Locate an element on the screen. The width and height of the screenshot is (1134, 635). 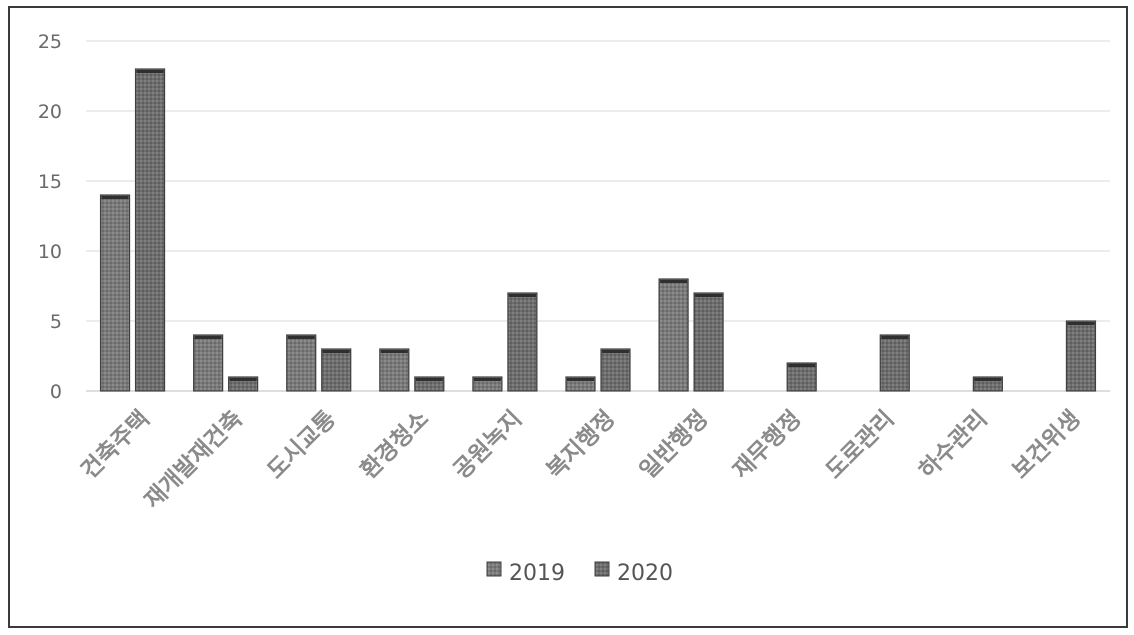
x-category-label: 재개발재건축 is located at coordinates (194, 460).